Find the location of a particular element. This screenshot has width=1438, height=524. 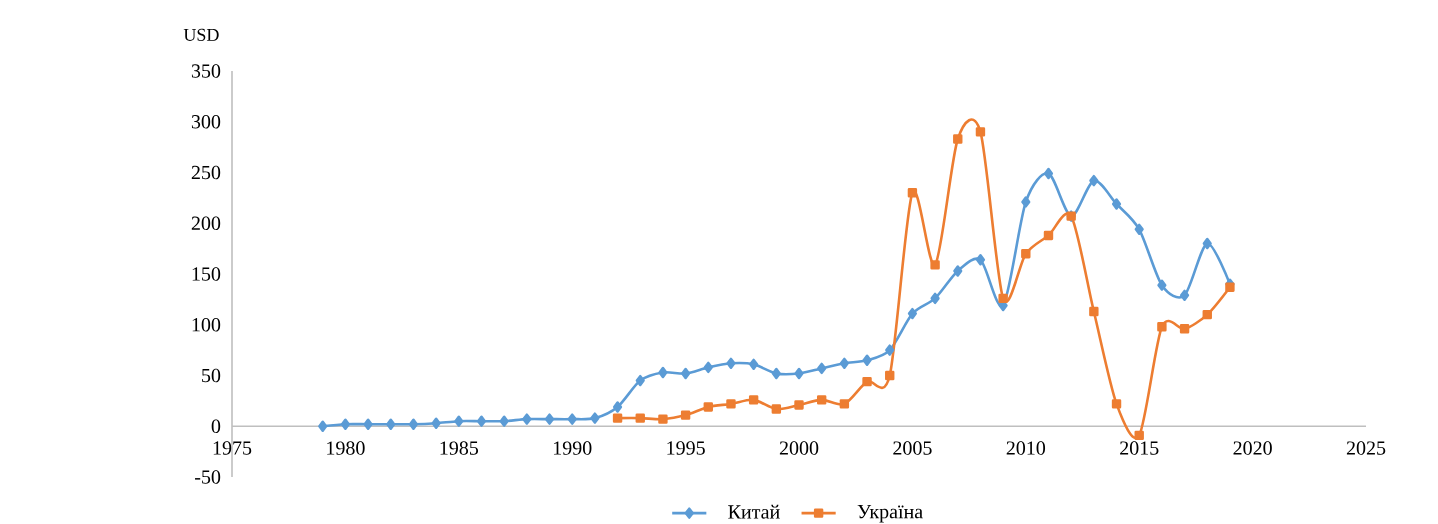

y-tick-label: 0 is located at coordinates (216, 426).